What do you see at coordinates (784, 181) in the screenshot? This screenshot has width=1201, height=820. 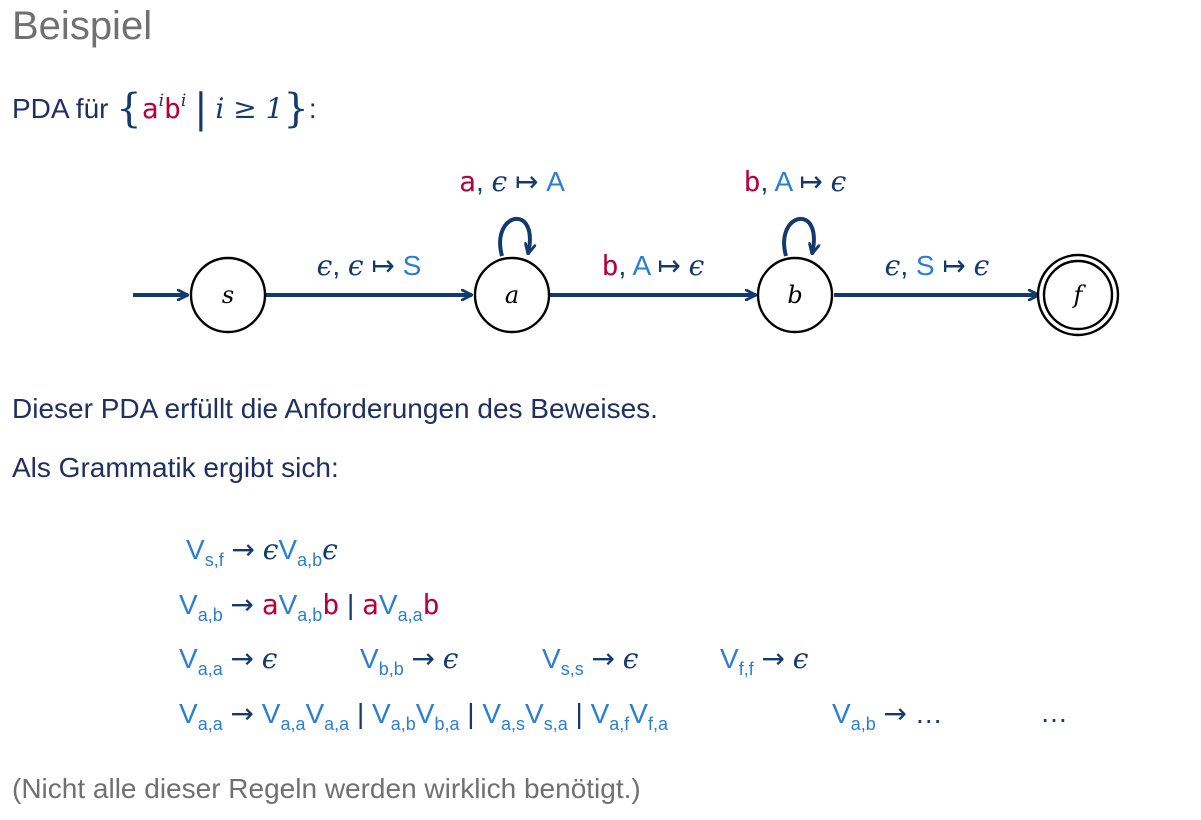 I see `label-b-b-pop: A` at bounding box center [784, 181].